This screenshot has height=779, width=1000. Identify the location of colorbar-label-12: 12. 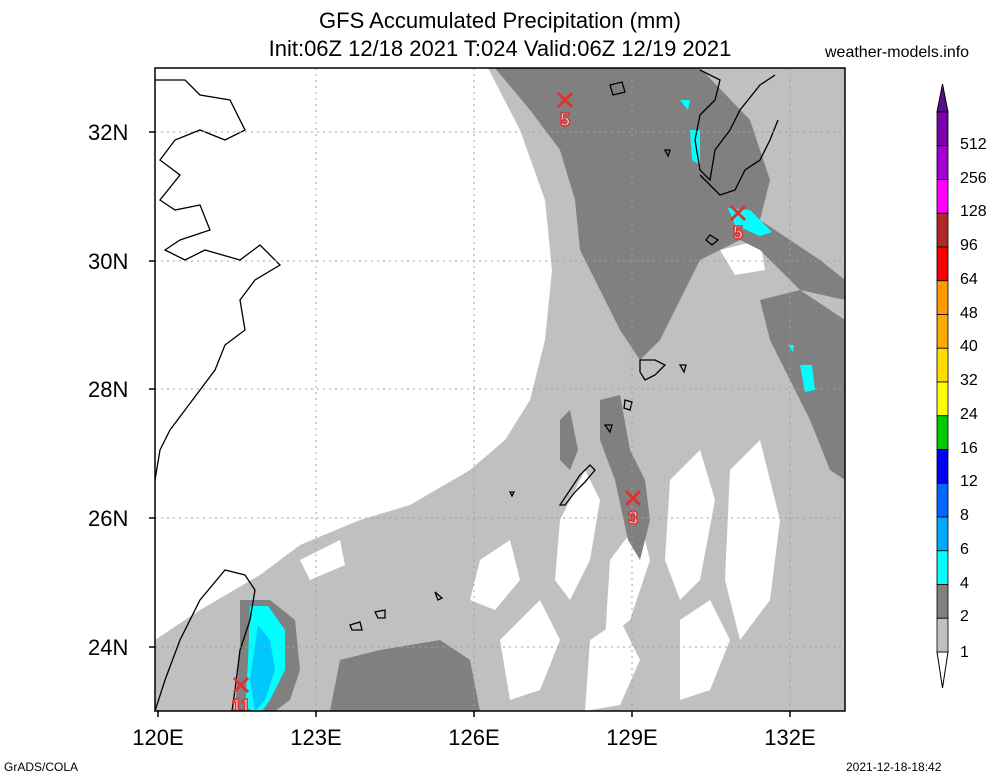
(969, 482).